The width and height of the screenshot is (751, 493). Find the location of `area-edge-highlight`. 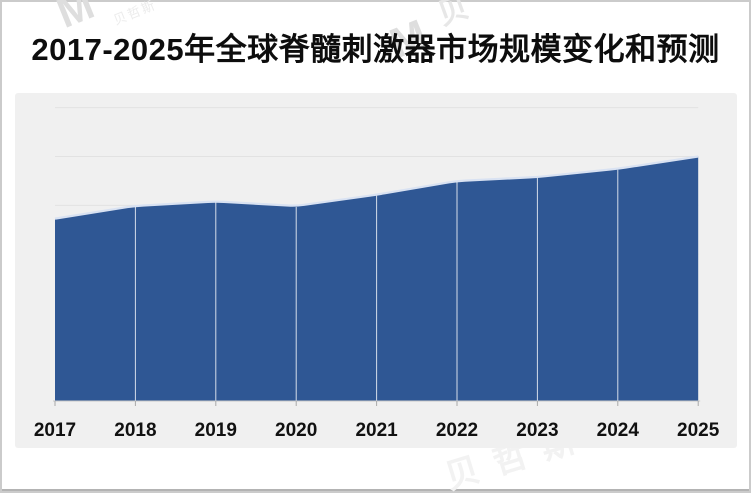

area-edge-highlight is located at coordinates (376, 187).